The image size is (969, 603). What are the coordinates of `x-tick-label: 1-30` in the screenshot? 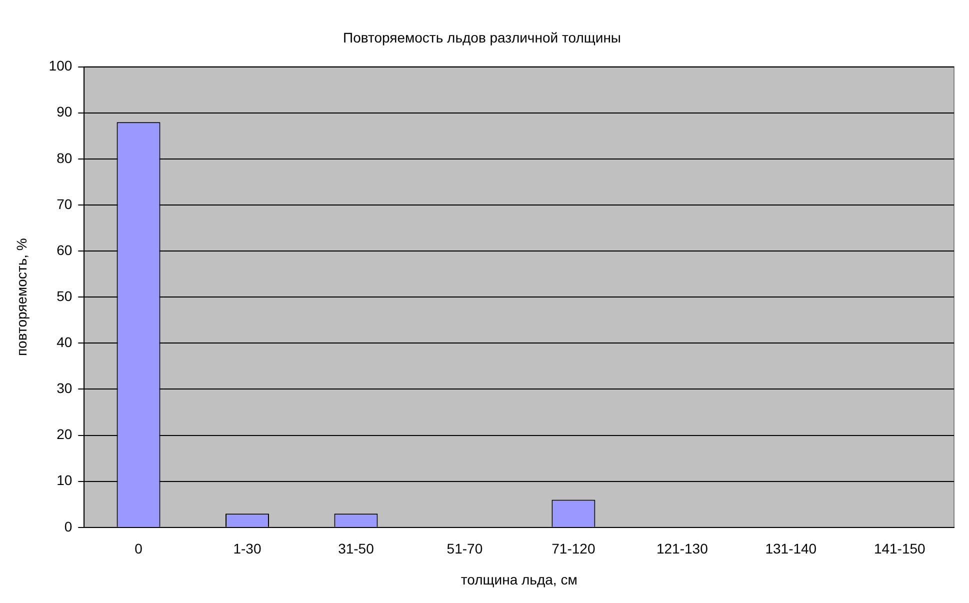 It's located at (247, 548).